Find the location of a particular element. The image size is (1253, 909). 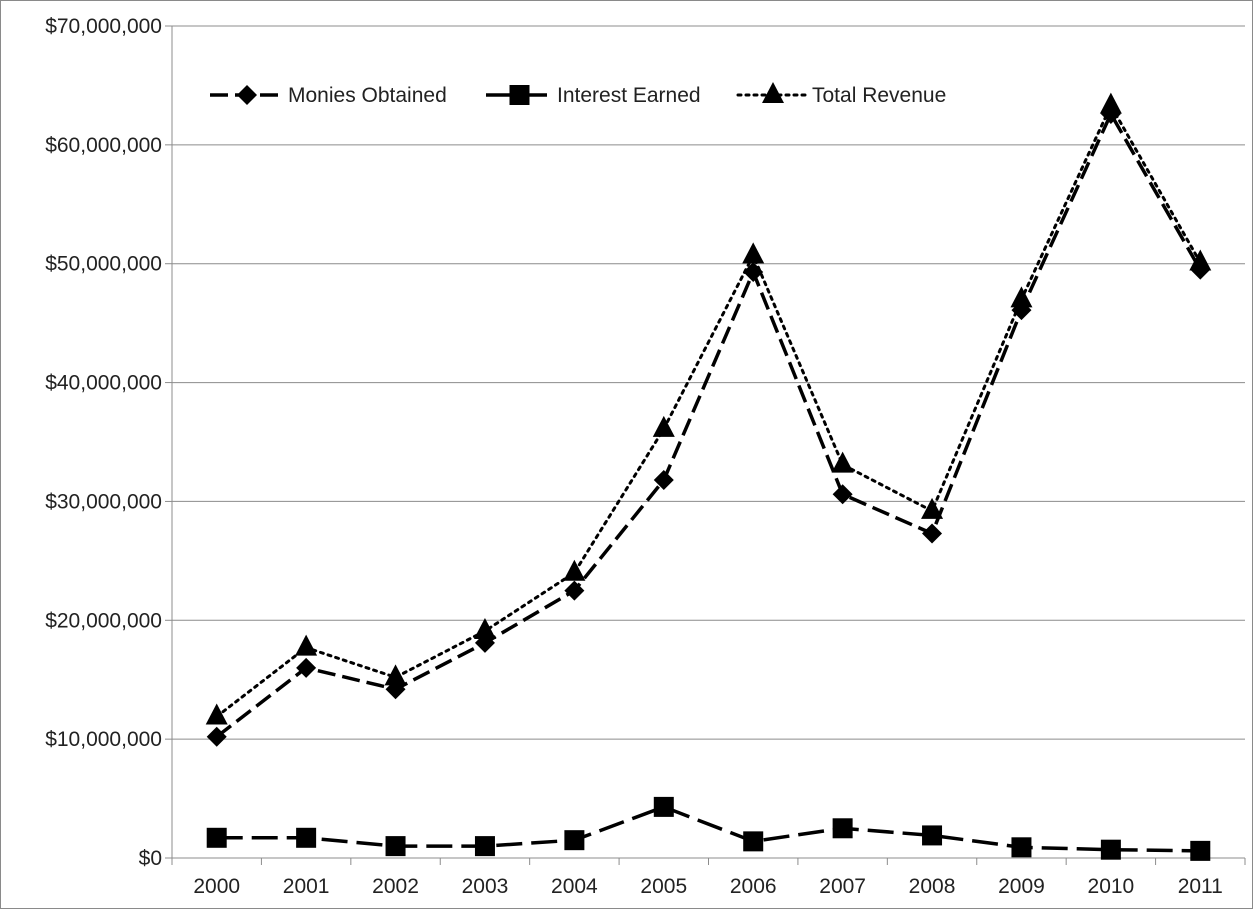

x-tick-label: 2009 is located at coordinates (1021, 886).